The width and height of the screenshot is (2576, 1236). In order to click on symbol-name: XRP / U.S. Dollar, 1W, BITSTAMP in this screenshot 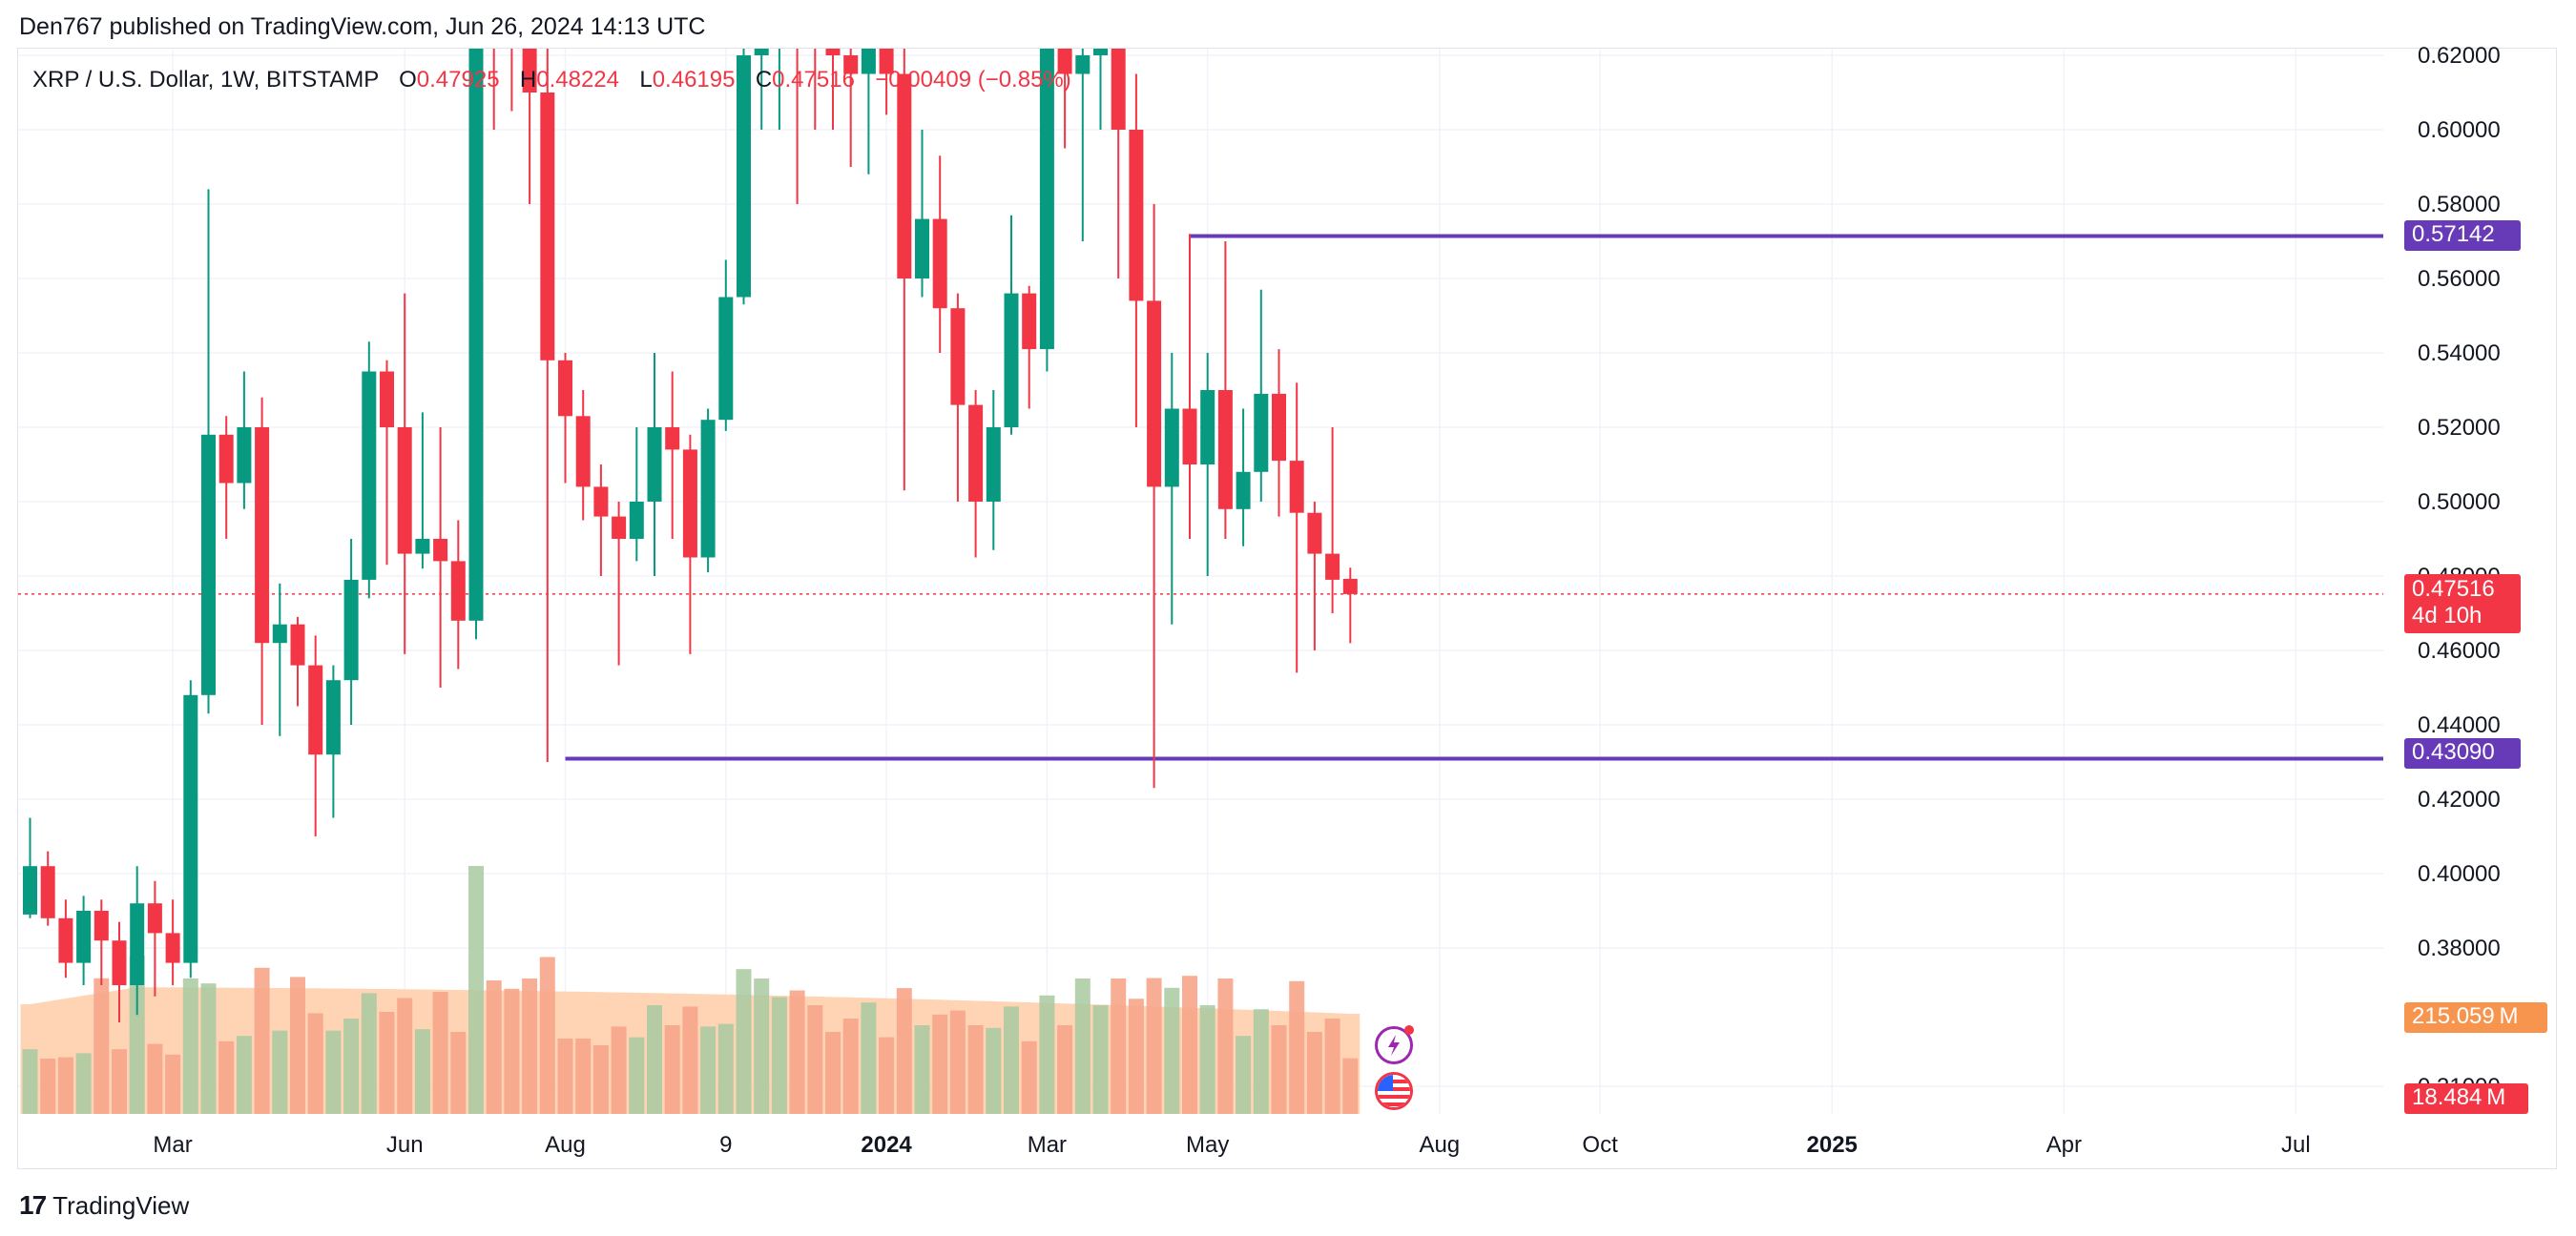, I will do `click(205, 80)`.